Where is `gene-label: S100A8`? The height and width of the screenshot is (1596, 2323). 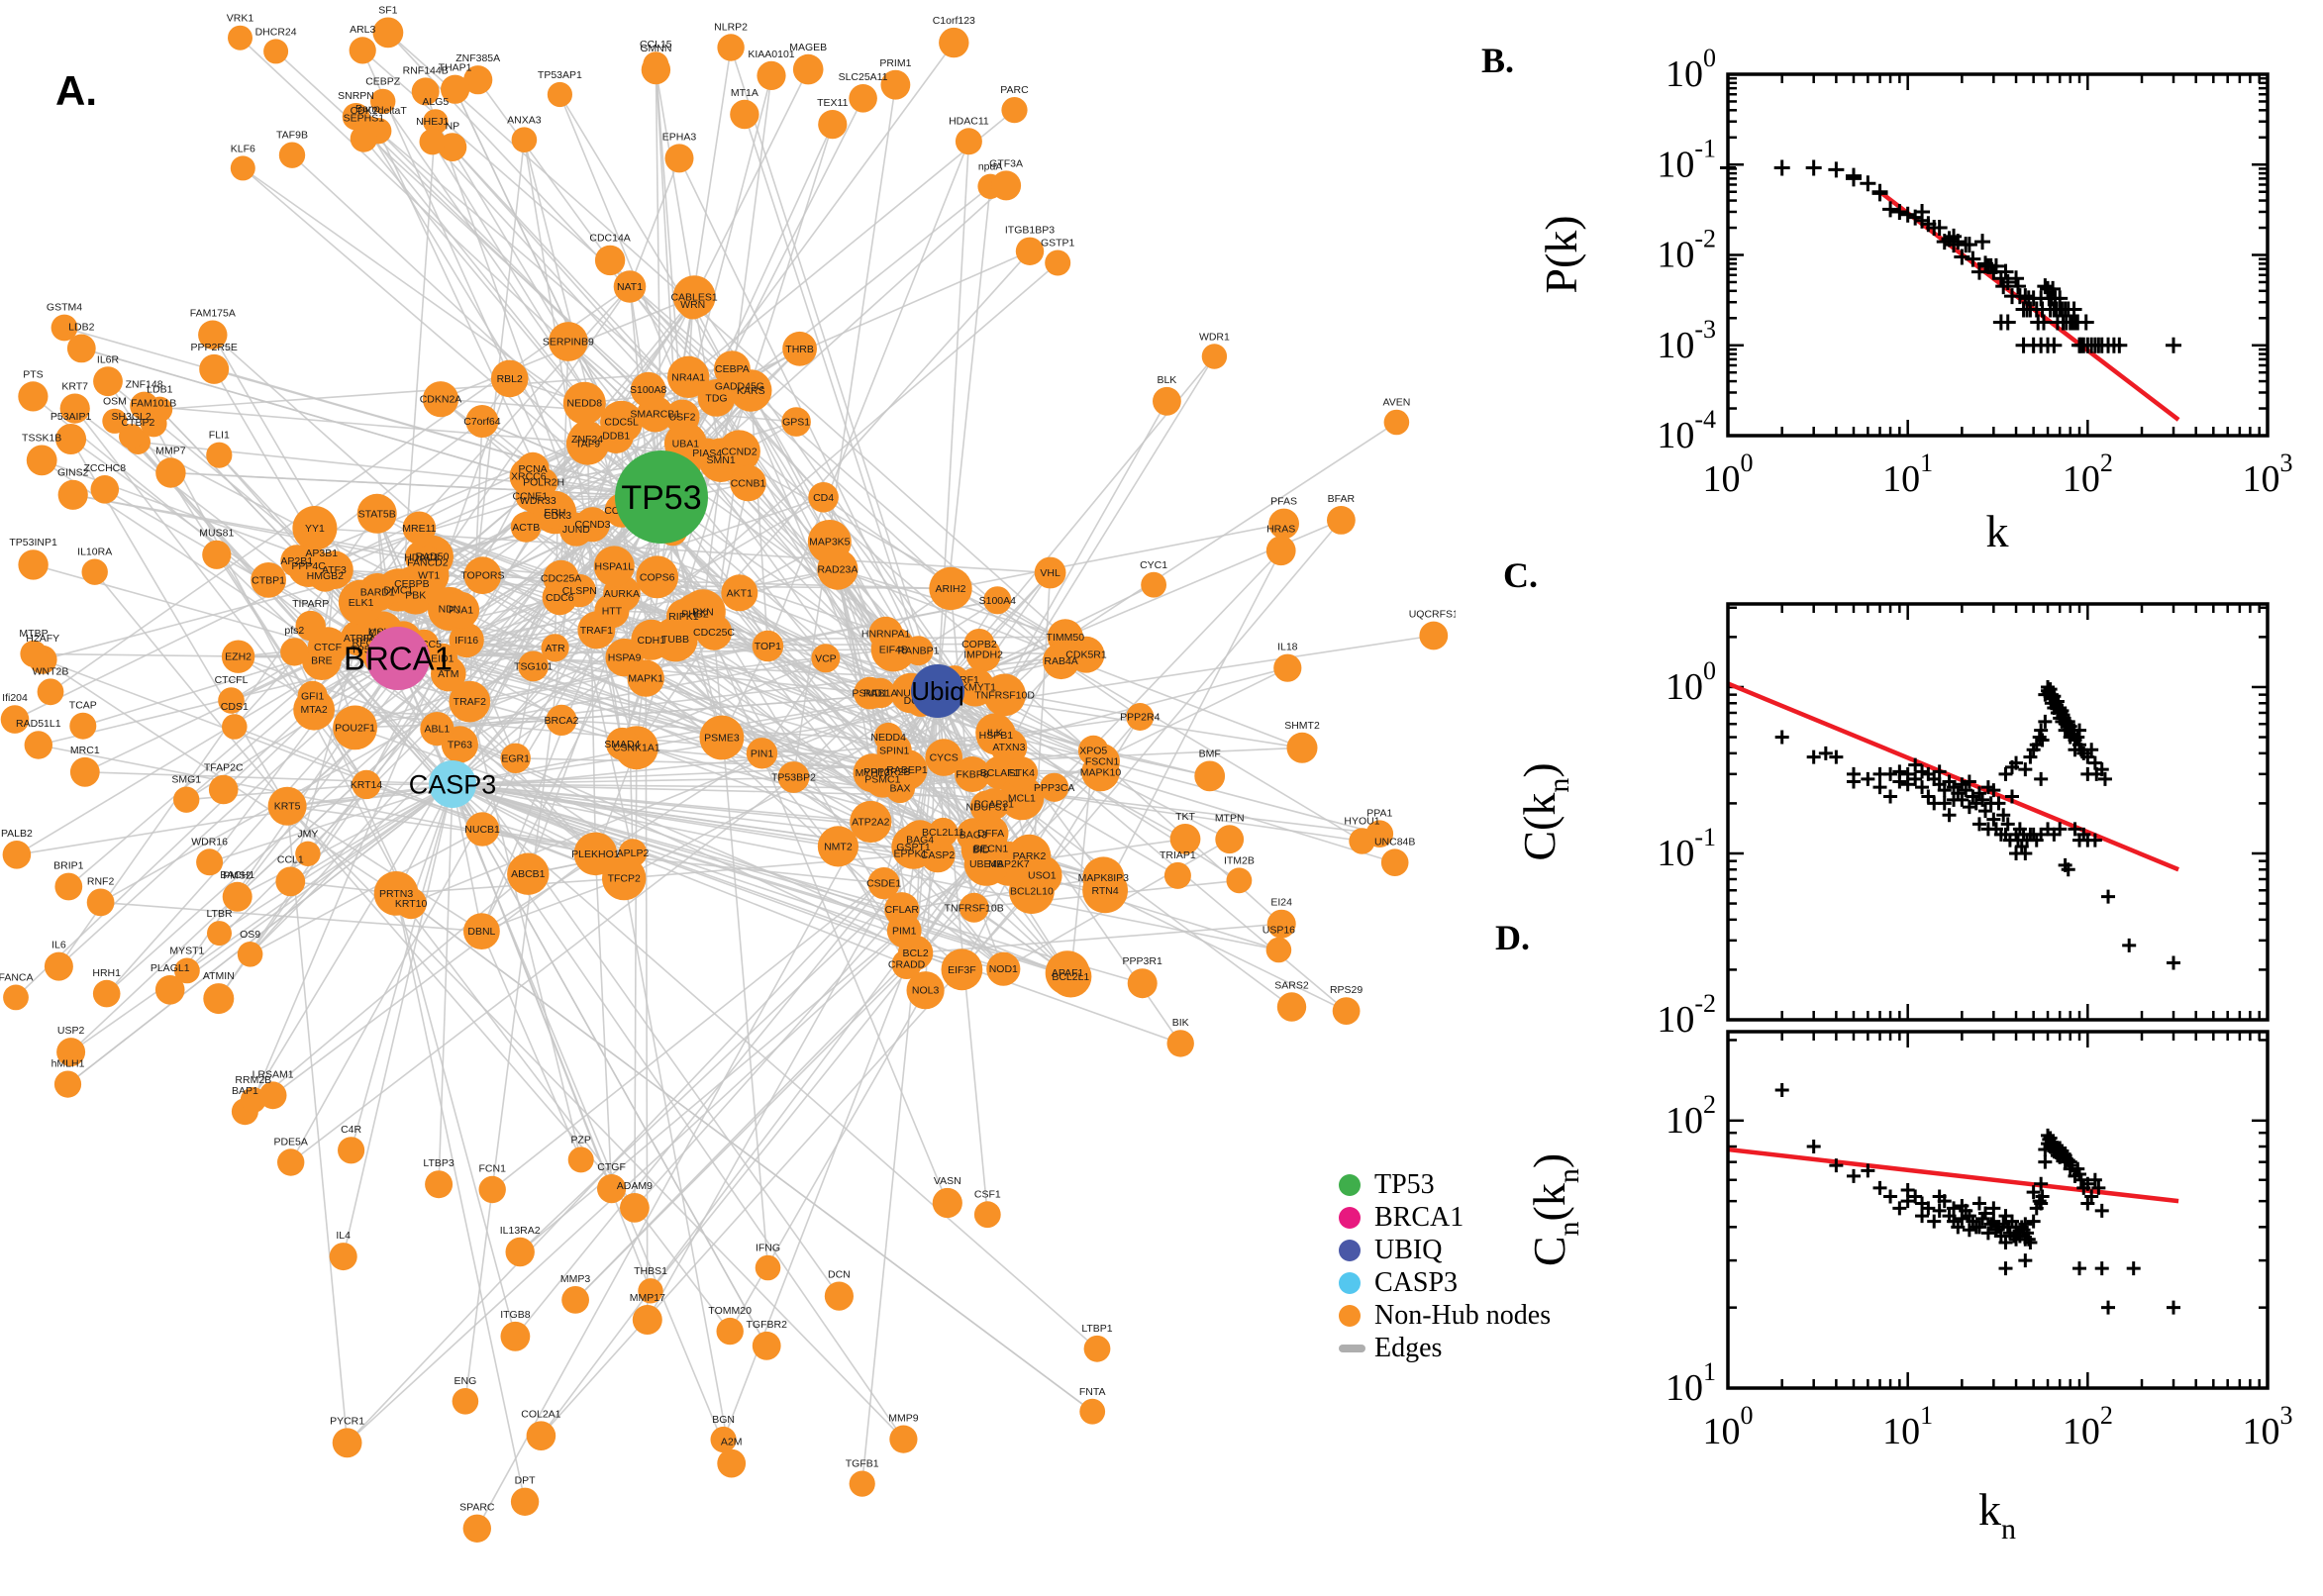
gene-label: S100A8 is located at coordinates (648, 390).